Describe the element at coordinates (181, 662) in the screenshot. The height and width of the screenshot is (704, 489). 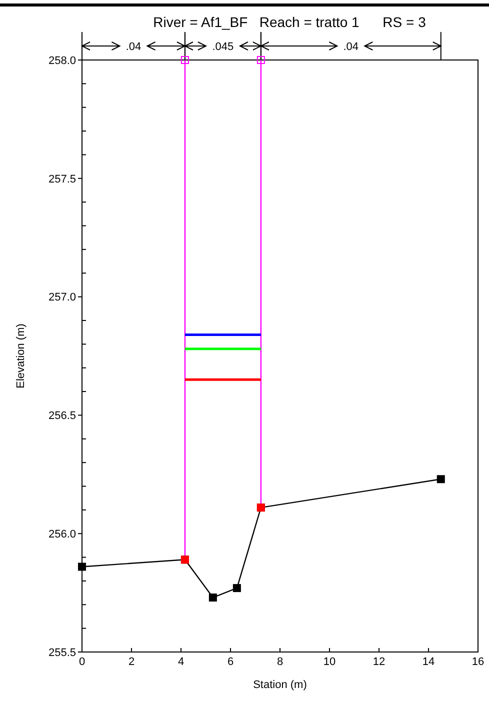
I see `x-tick-label: 4` at that location.